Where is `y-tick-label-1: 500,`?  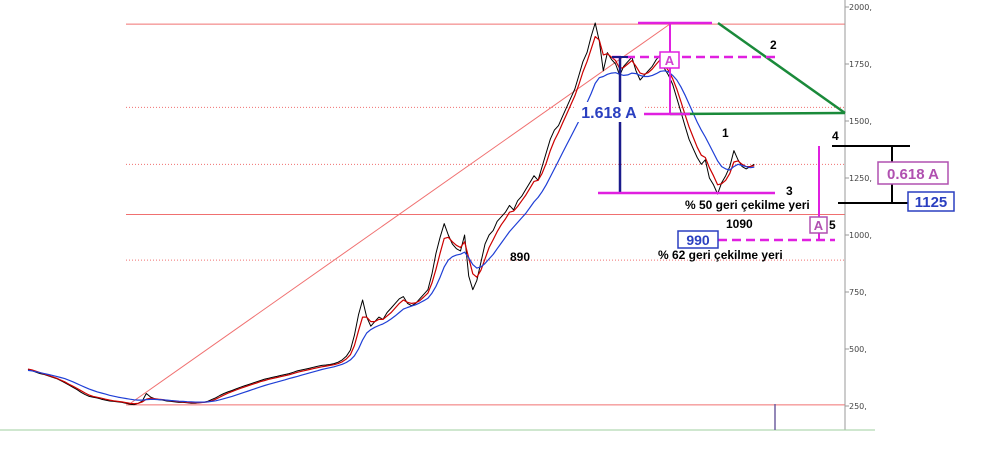 y-tick-label-1: 500, is located at coordinates (858, 349).